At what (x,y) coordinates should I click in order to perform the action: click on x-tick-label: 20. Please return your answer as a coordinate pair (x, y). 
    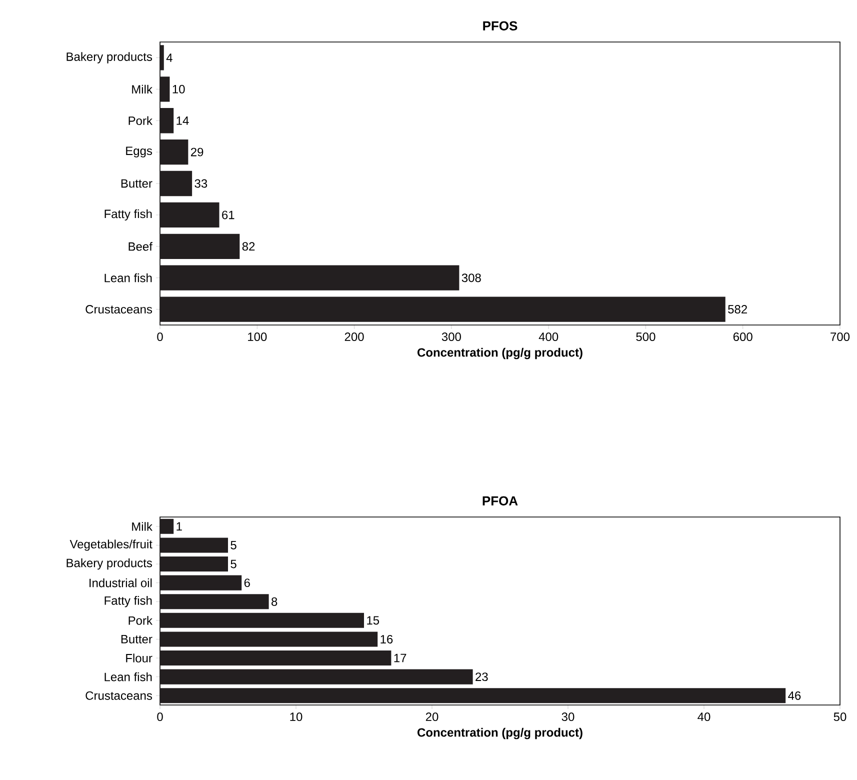
    Looking at the image, I should click on (432, 717).